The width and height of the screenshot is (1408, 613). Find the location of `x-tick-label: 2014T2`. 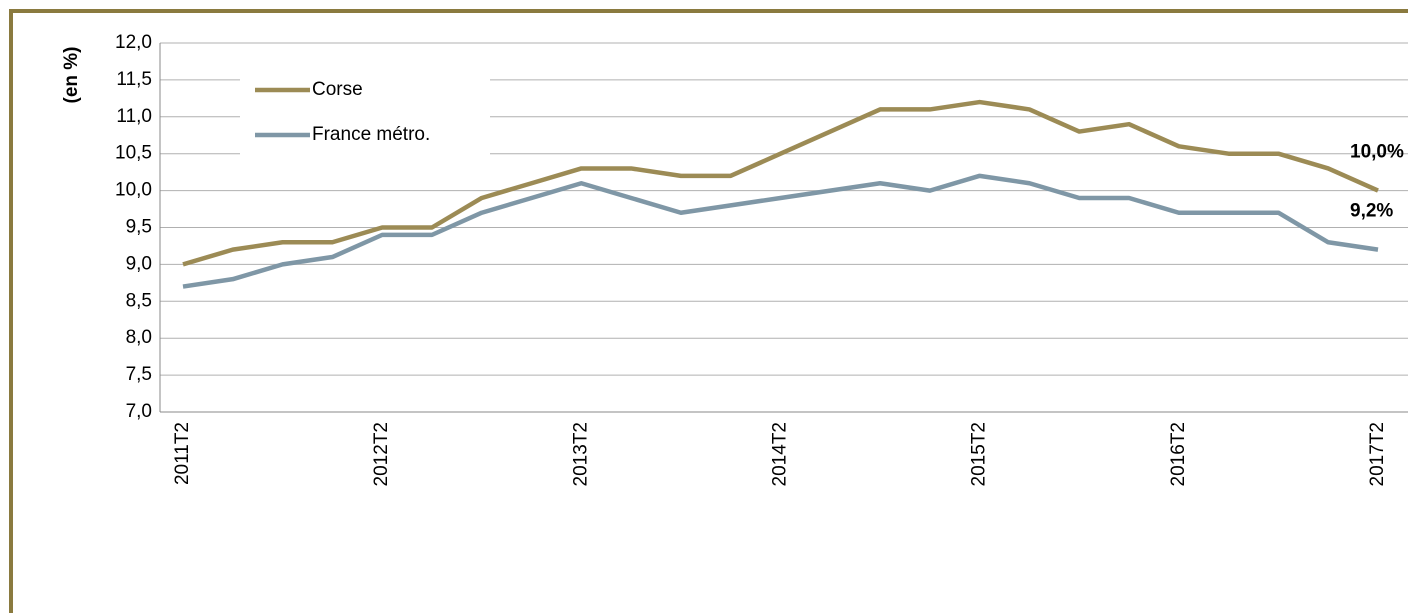

x-tick-label: 2014T2 is located at coordinates (780, 454).